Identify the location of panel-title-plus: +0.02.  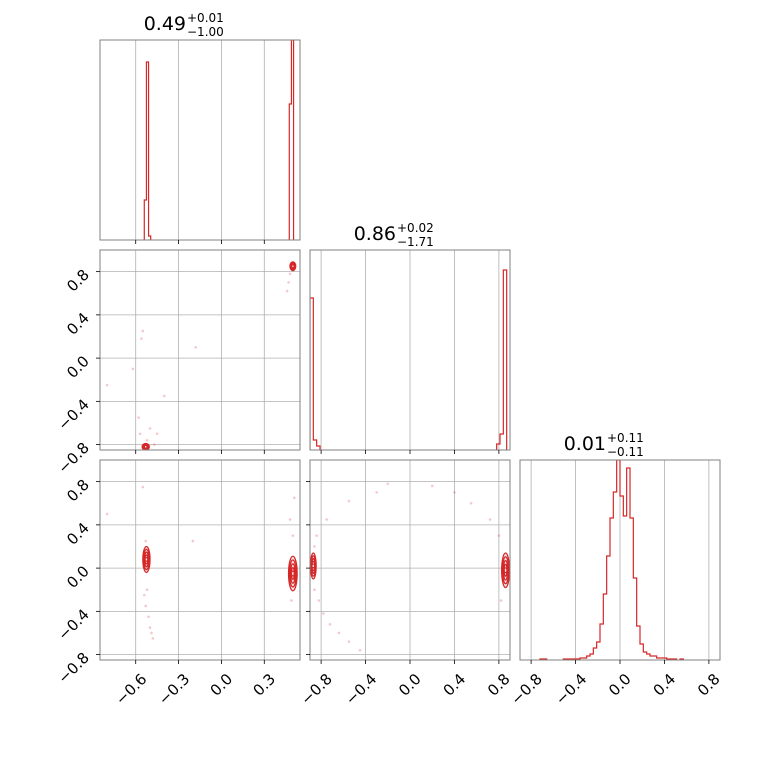
(415, 228).